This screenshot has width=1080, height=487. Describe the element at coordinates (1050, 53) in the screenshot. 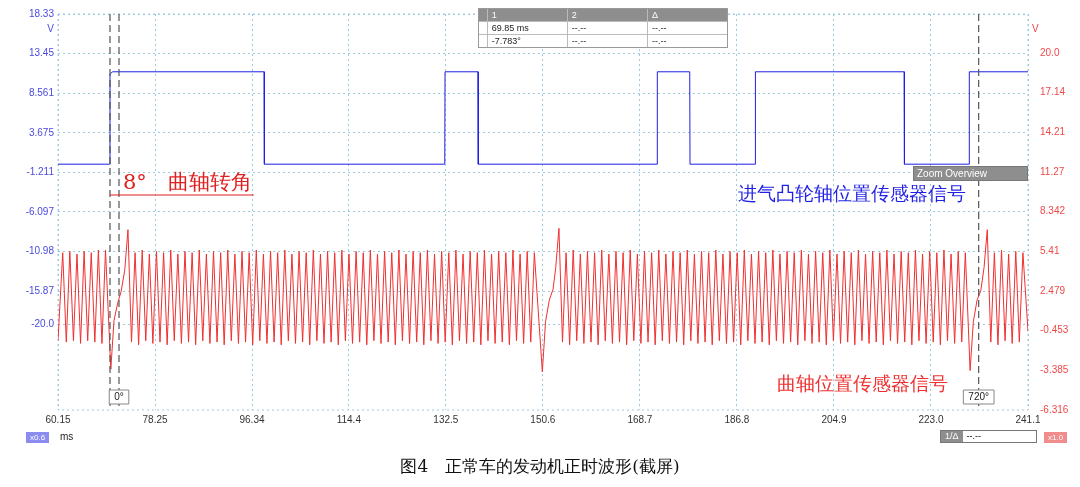

I see `y2-tick-label: 20.0` at that location.